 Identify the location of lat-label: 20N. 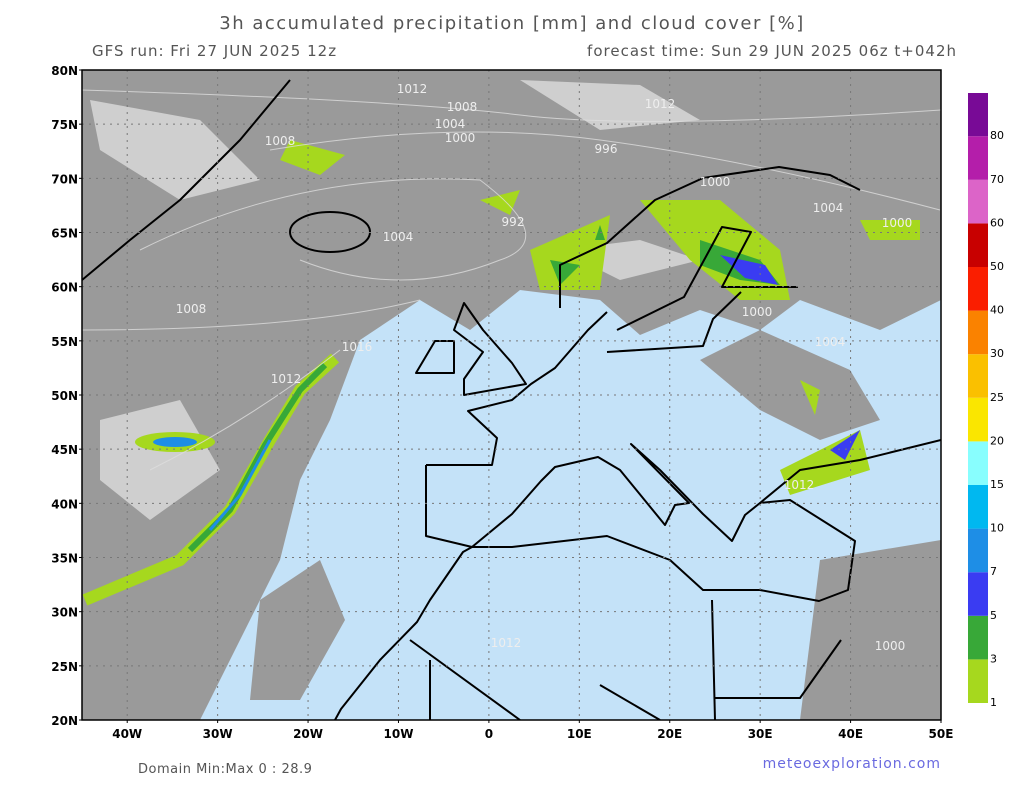
(64, 721).